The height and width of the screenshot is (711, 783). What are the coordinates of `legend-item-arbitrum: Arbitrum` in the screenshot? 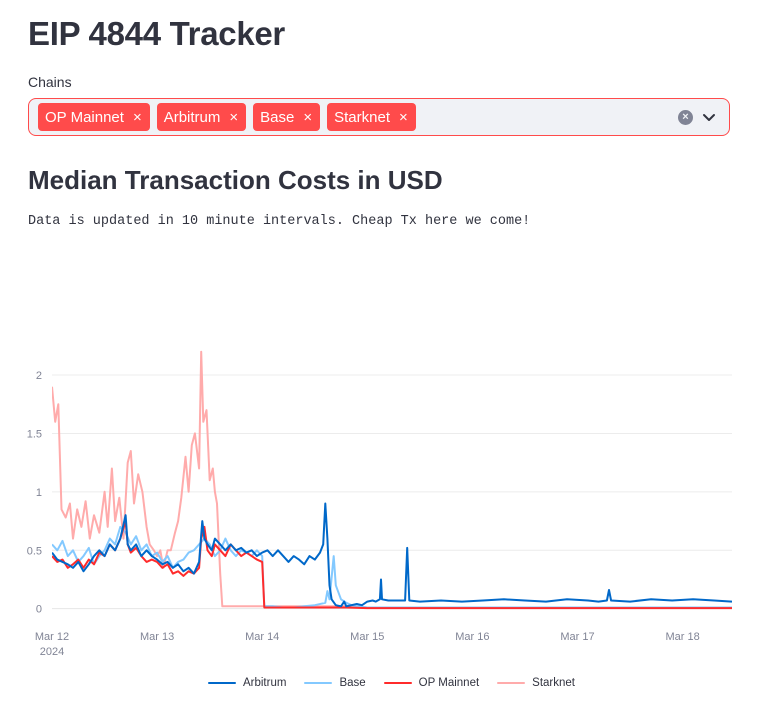 It's located at (247, 683).